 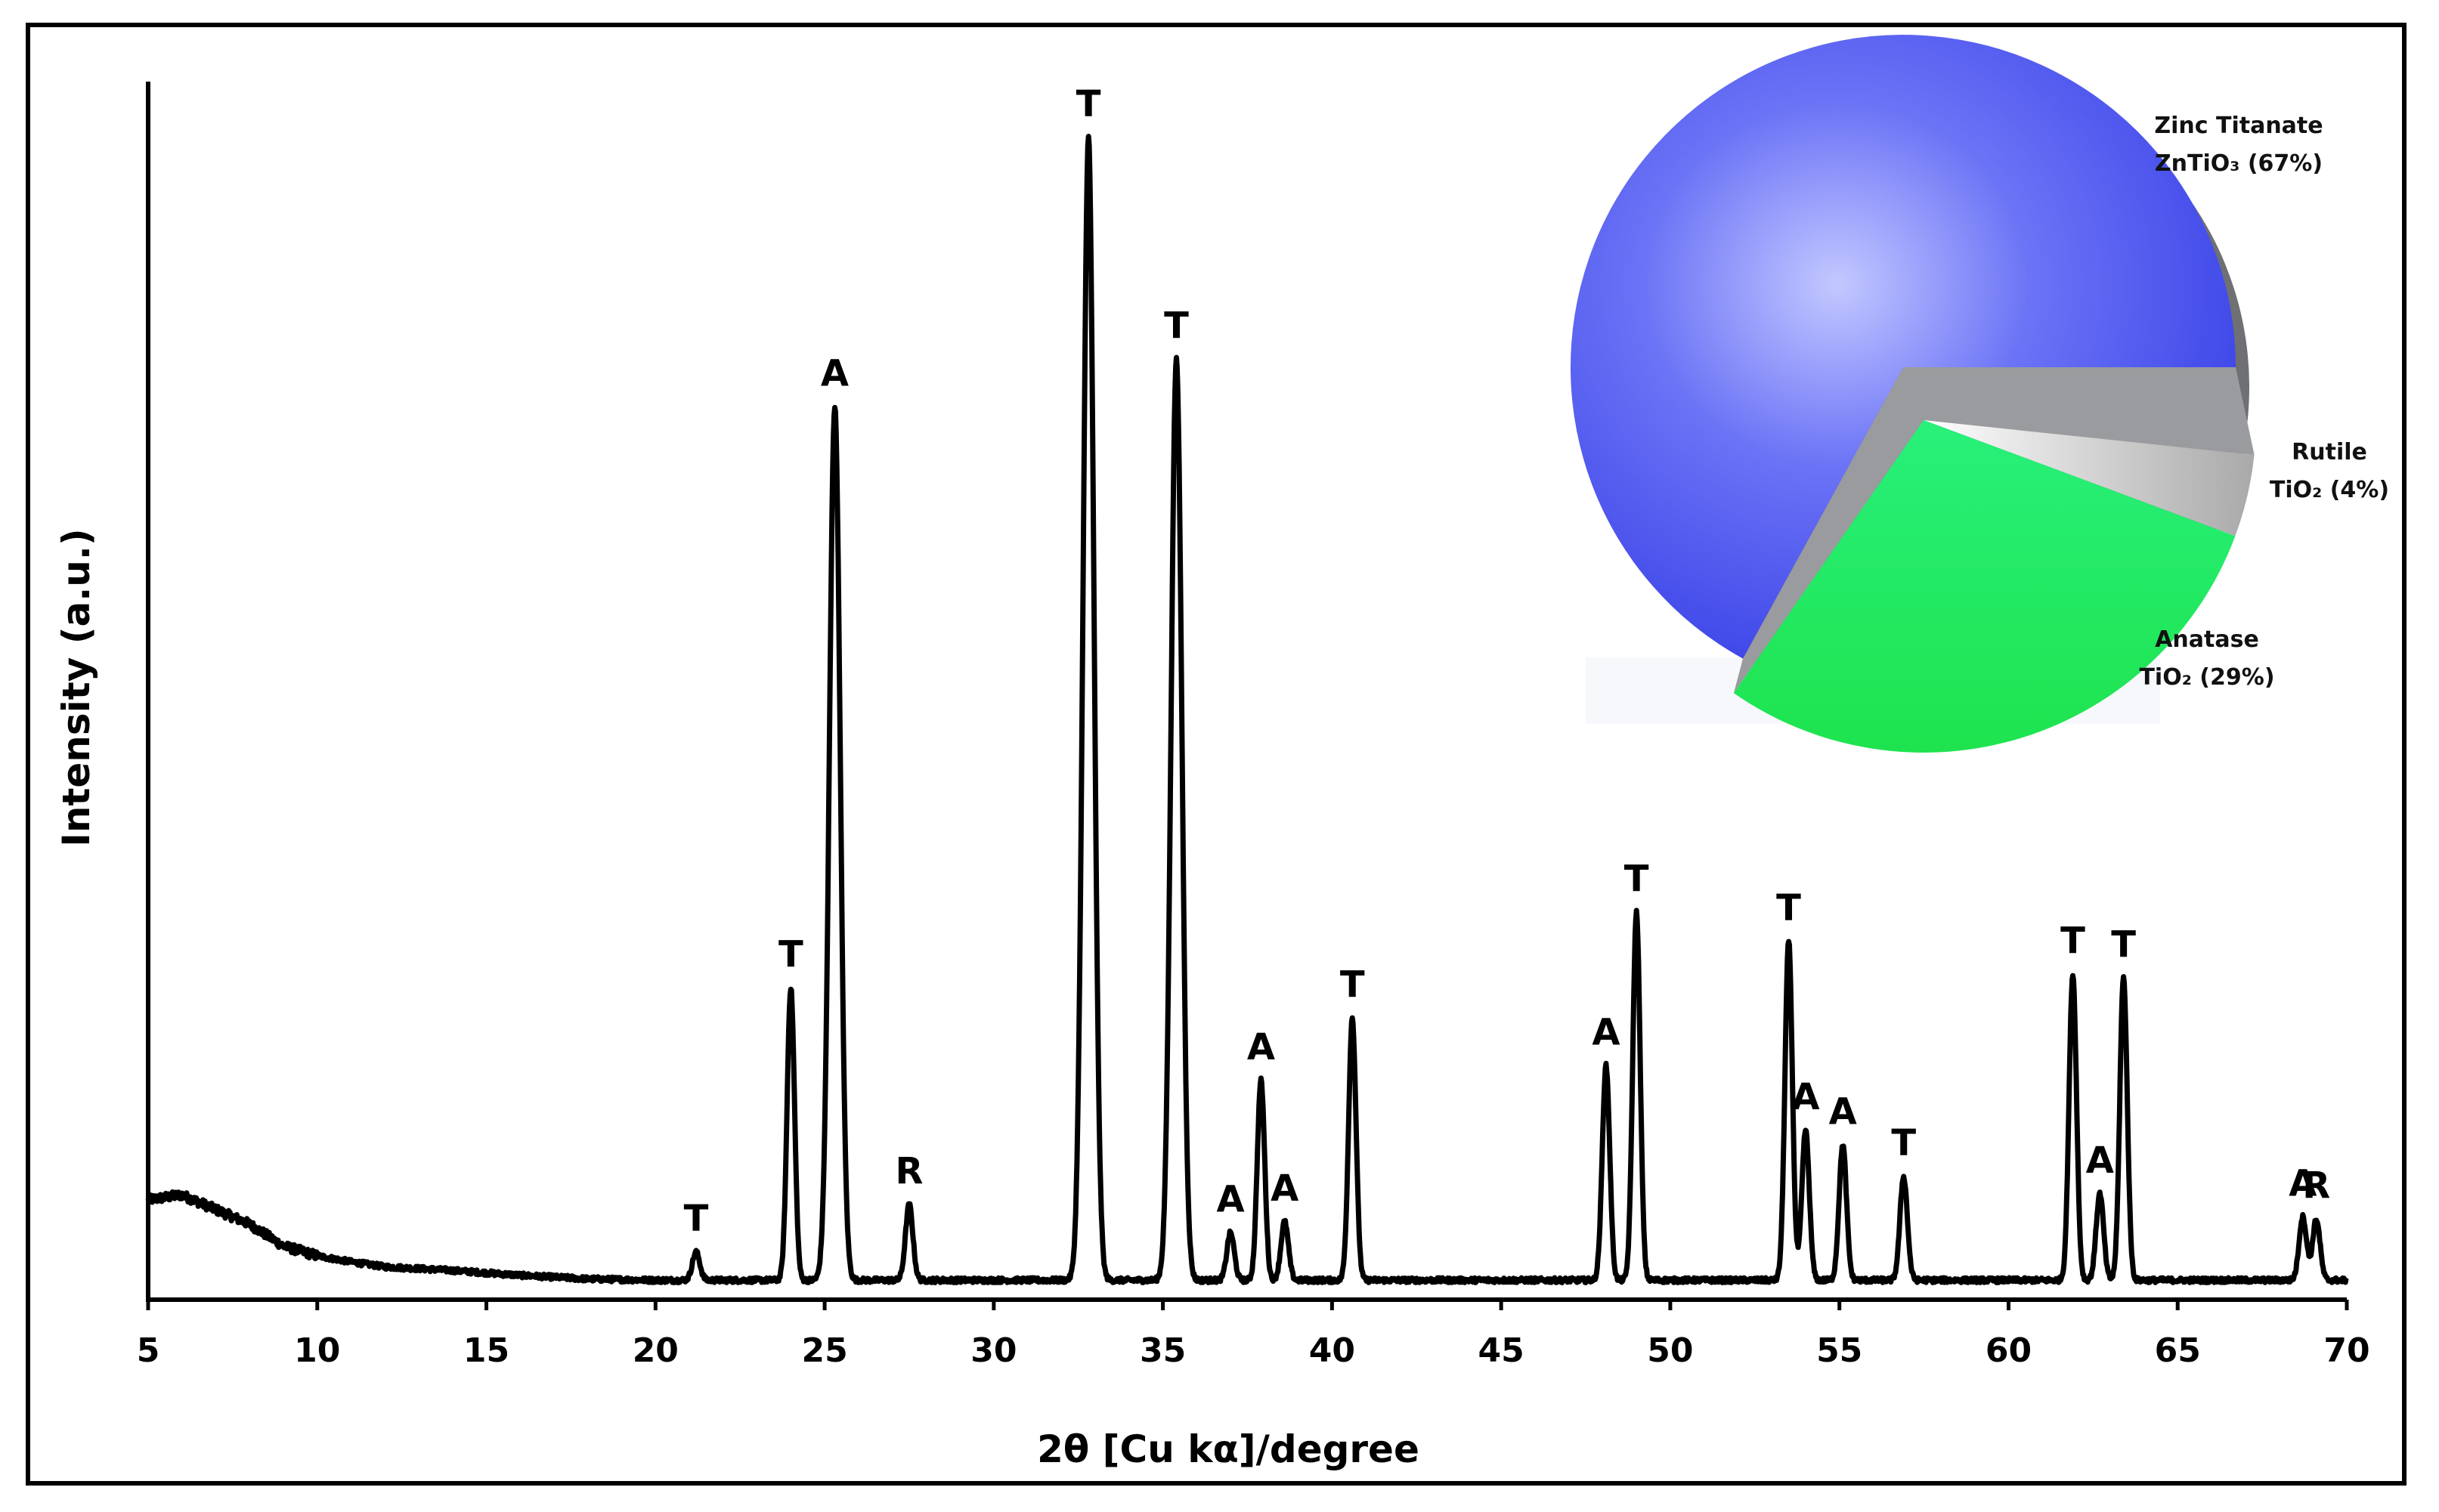 I want to click on x-tick-label: 65, so click(x=2178, y=1350).